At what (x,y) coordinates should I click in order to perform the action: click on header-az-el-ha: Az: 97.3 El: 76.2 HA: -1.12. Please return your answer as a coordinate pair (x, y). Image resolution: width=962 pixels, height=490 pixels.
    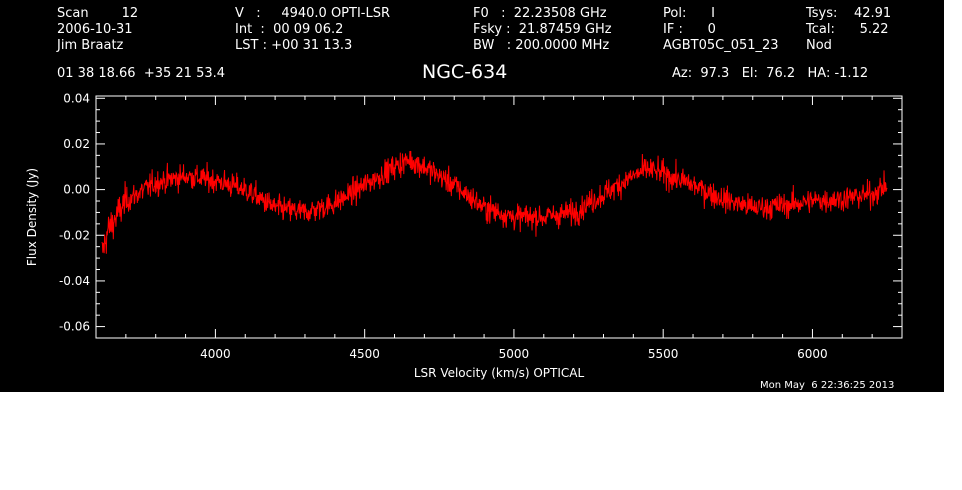
    Looking at the image, I should click on (770, 73).